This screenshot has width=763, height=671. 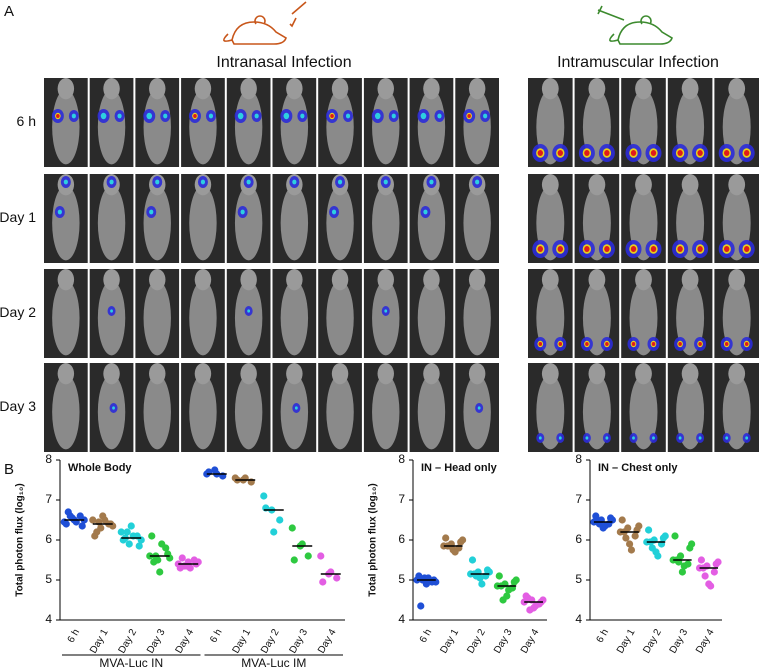 I want to click on y-tick-label: 7, so click(x=401, y=499).